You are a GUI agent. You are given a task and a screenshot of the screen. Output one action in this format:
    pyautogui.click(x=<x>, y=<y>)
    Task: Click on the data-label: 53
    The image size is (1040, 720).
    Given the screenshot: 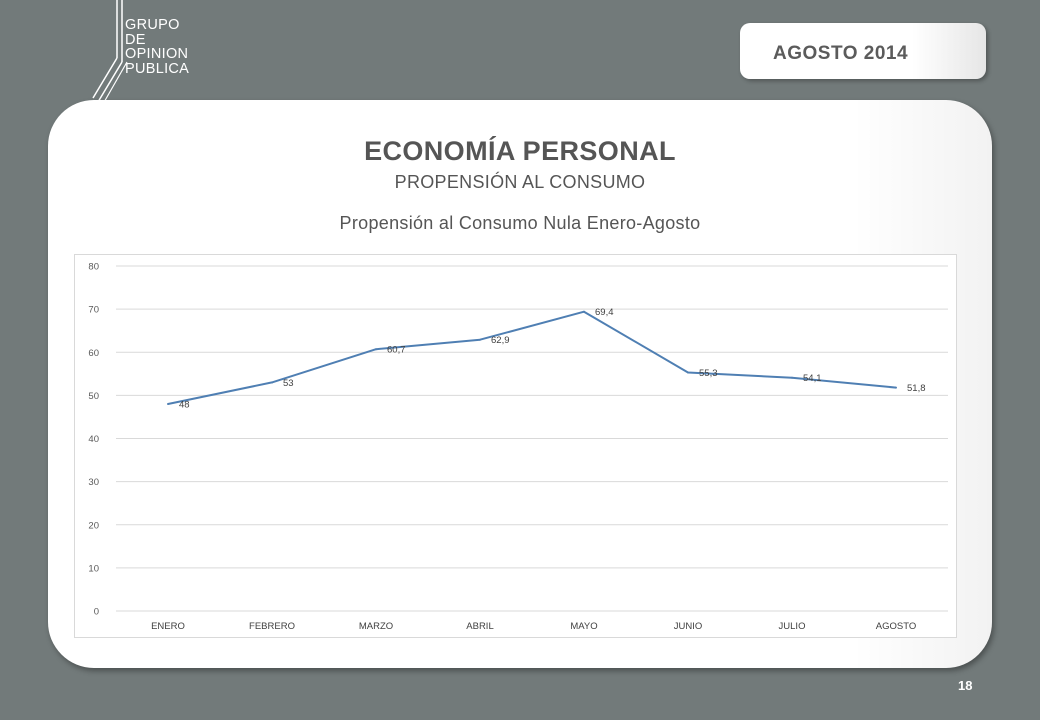 What is the action you would take?
    pyautogui.click(x=288, y=383)
    